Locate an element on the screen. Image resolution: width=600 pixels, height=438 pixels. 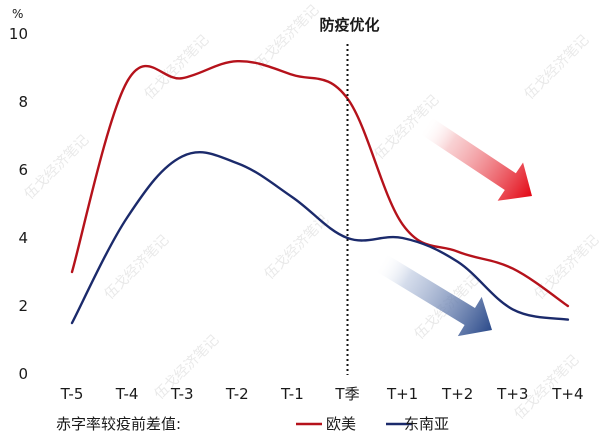
y-tick-label: 0 is located at coordinates (23, 374).